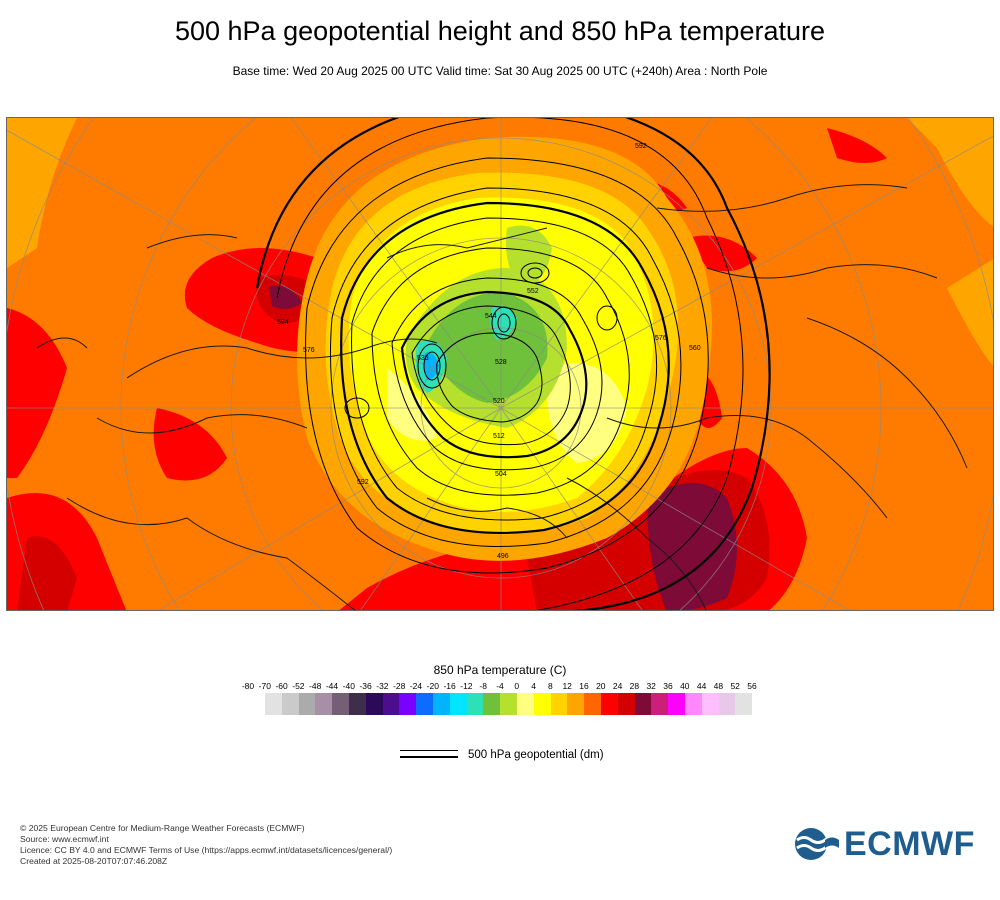 This screenshot has height=900, width=1000. What do you see at coordinates (283, 322) in the screenshot?
I see `contour-label: 584` at bounding box center [283, 322].